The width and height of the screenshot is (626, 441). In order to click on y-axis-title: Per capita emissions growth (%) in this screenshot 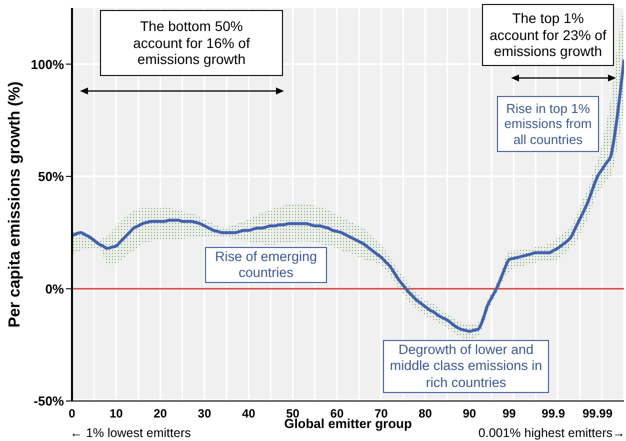, I will do `click(15, 204)`.